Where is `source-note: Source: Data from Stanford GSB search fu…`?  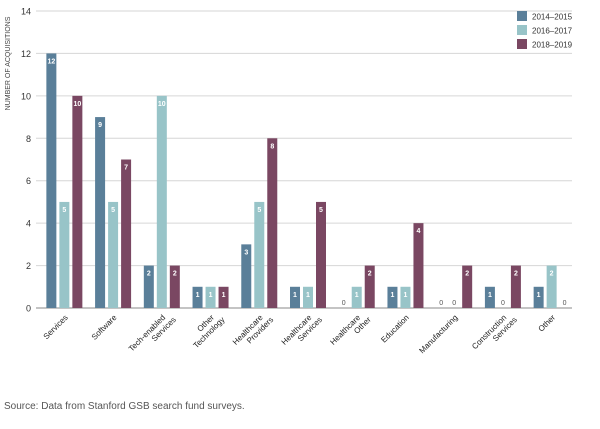
source-note: Source: Data from Stanford GSB search fu… is located at coordinates (124, 406).